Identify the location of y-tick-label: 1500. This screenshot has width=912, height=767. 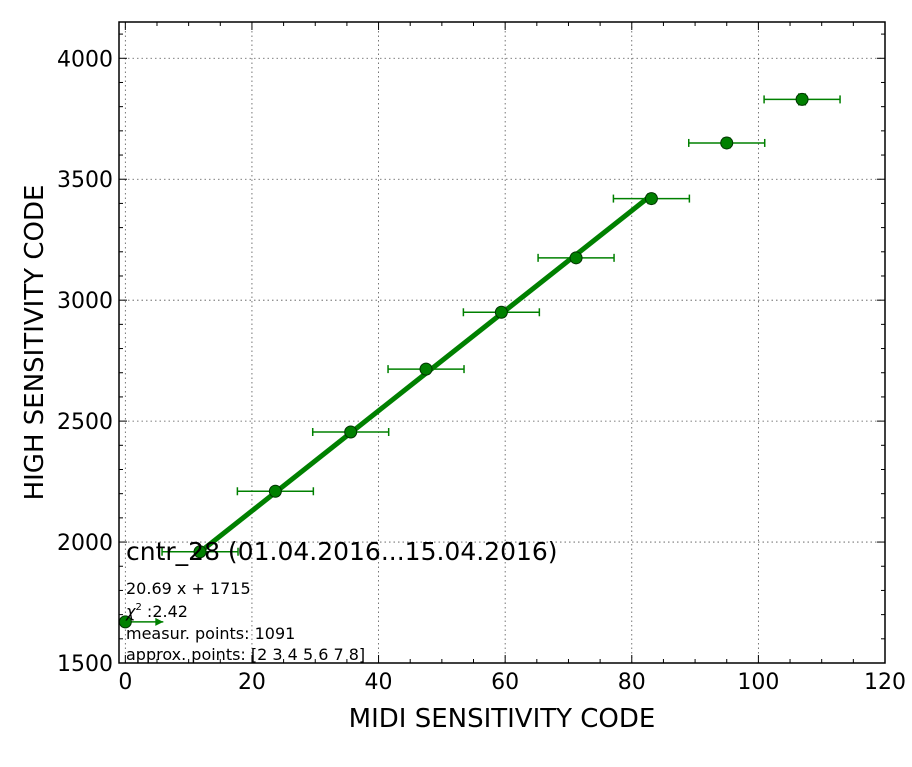
(85, 664).